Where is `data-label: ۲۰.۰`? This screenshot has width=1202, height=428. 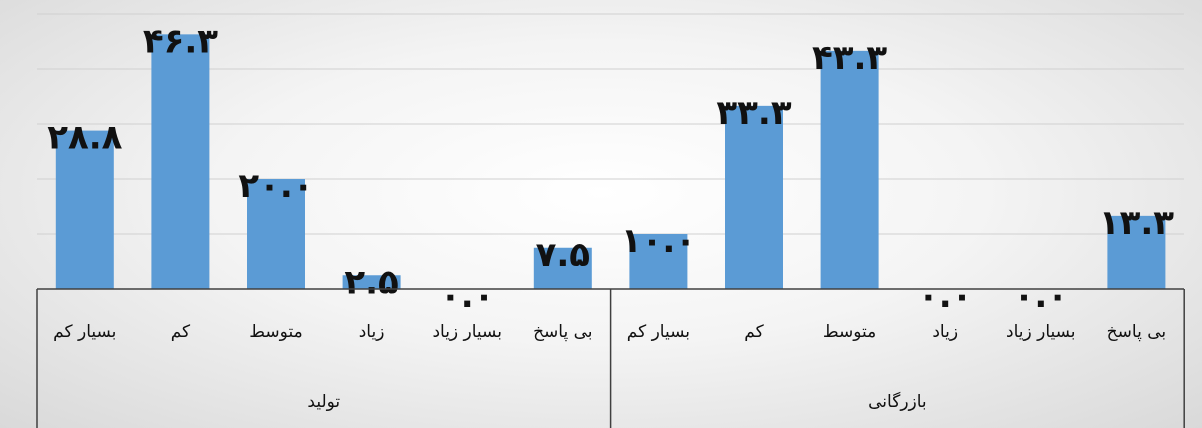
data-label: ۲۰.۰ is located at coordinates (275, 186).